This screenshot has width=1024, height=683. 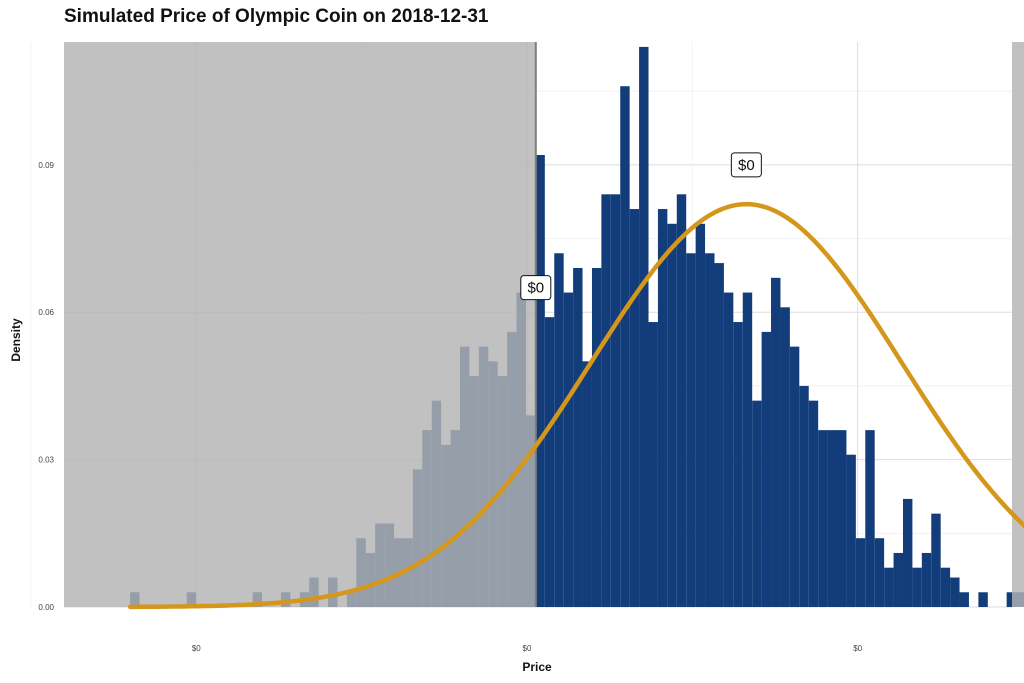 I want to click on x-axis-ticks: $0$0$0$0, so click(x=527, y=648).